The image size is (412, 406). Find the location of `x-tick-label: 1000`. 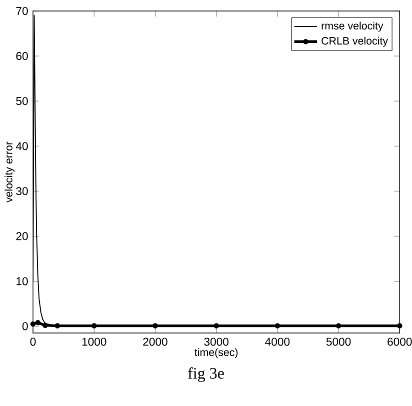

x-tick-label: 1000 is located at coordinates (94, 342).